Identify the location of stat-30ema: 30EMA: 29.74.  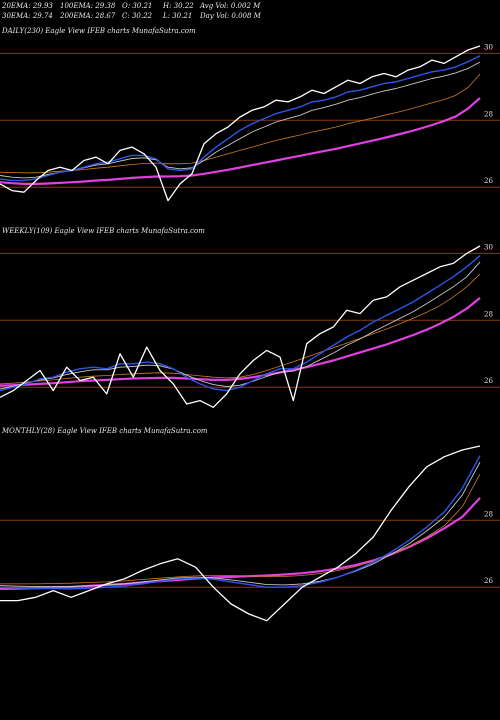
(27, 16).